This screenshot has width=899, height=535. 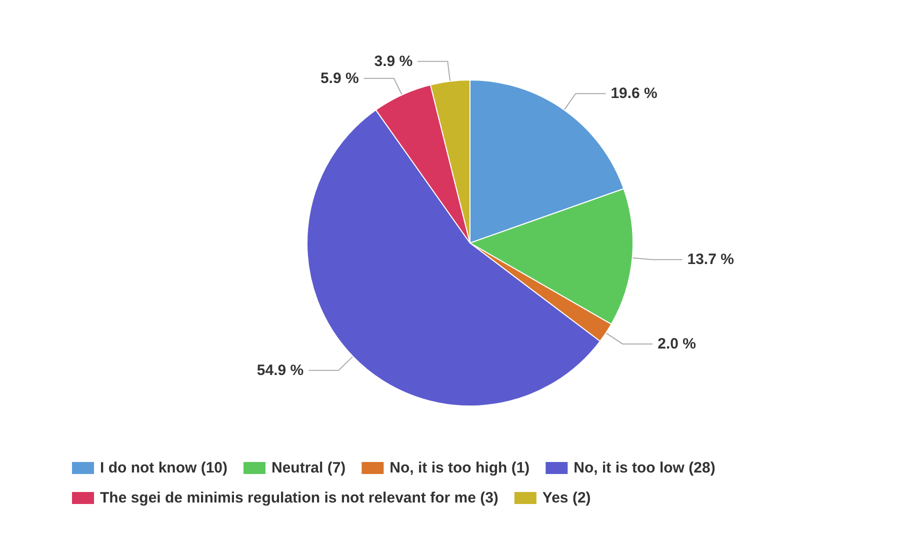 I want to click on data-label: 5.9 %, so click(x=339, y=78).